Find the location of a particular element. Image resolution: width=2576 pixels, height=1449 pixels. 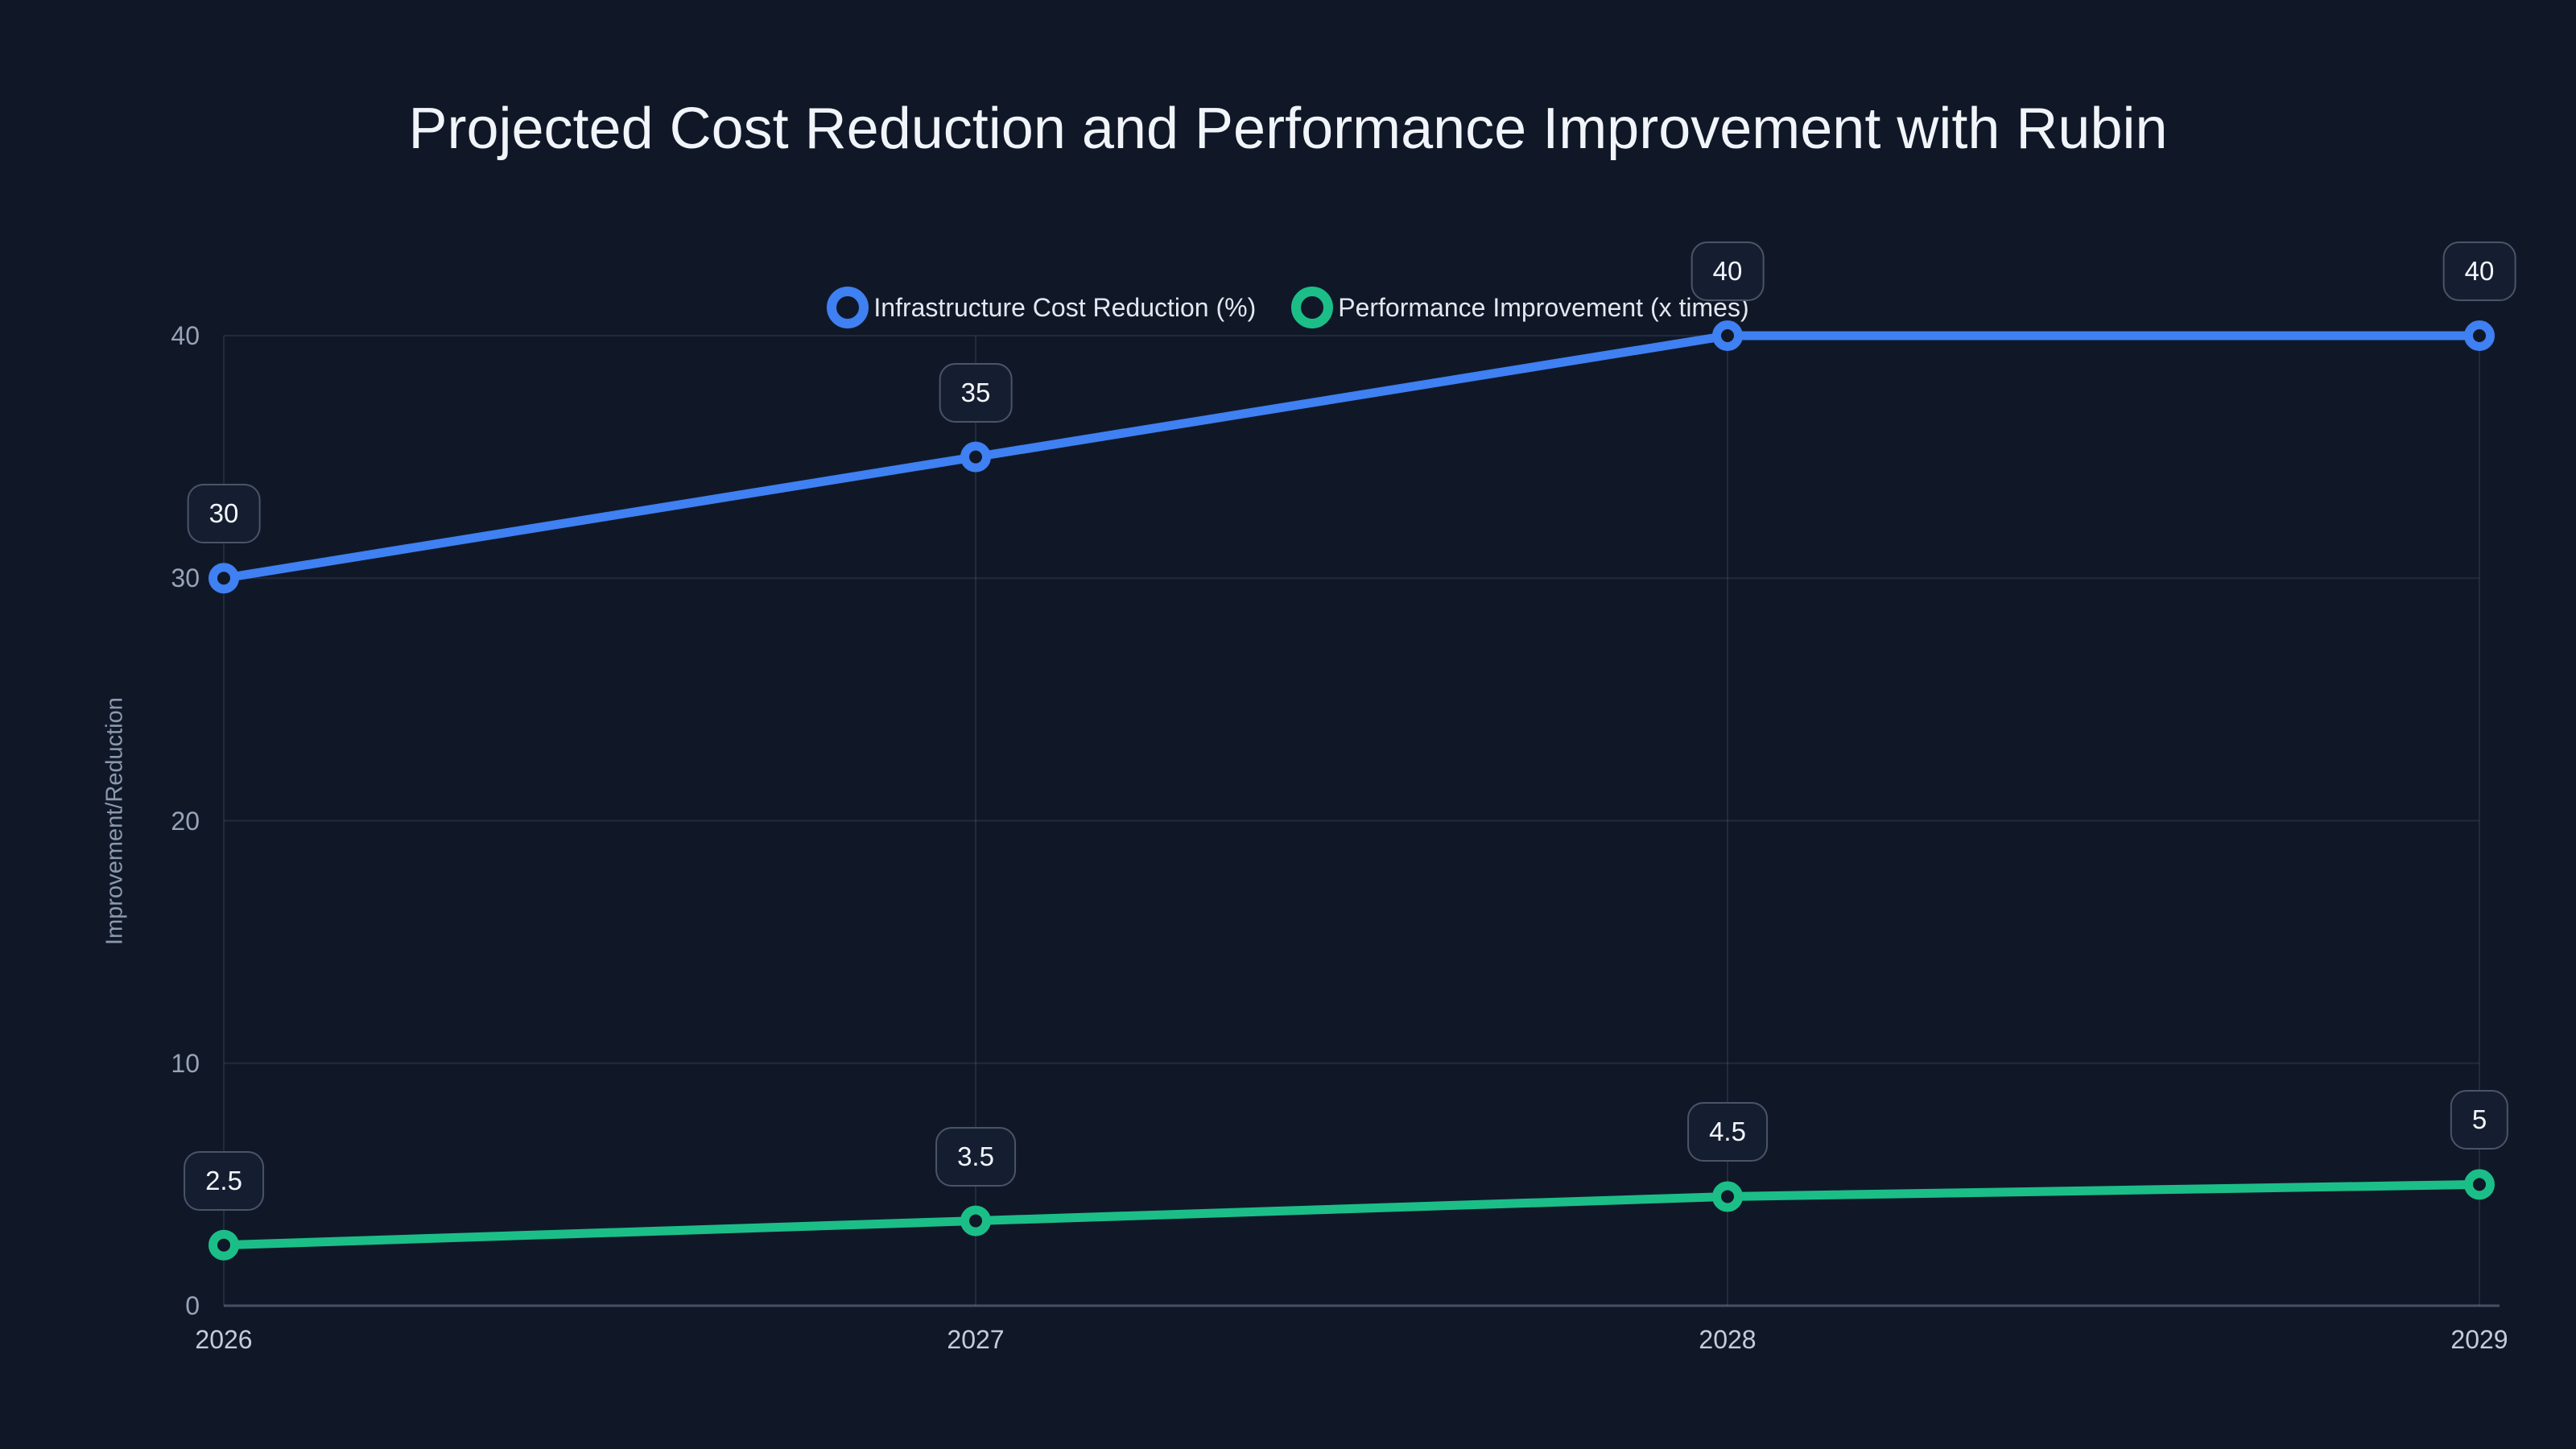

data-point-label: 5 is located at coordinates (2479, 1120).